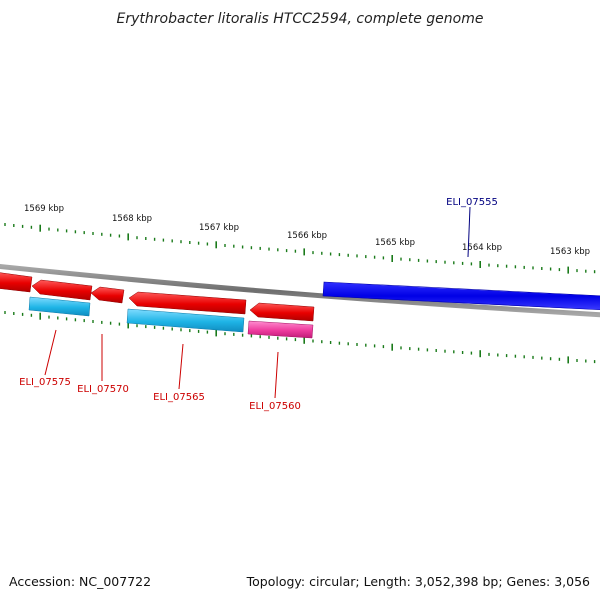 Image resolution: width=600 pixels, height=600 pixels. What do you see at coordinates (300, 248) in the screenshot?
I see `scale-ticks-upper` at bounding box center [300, 248].